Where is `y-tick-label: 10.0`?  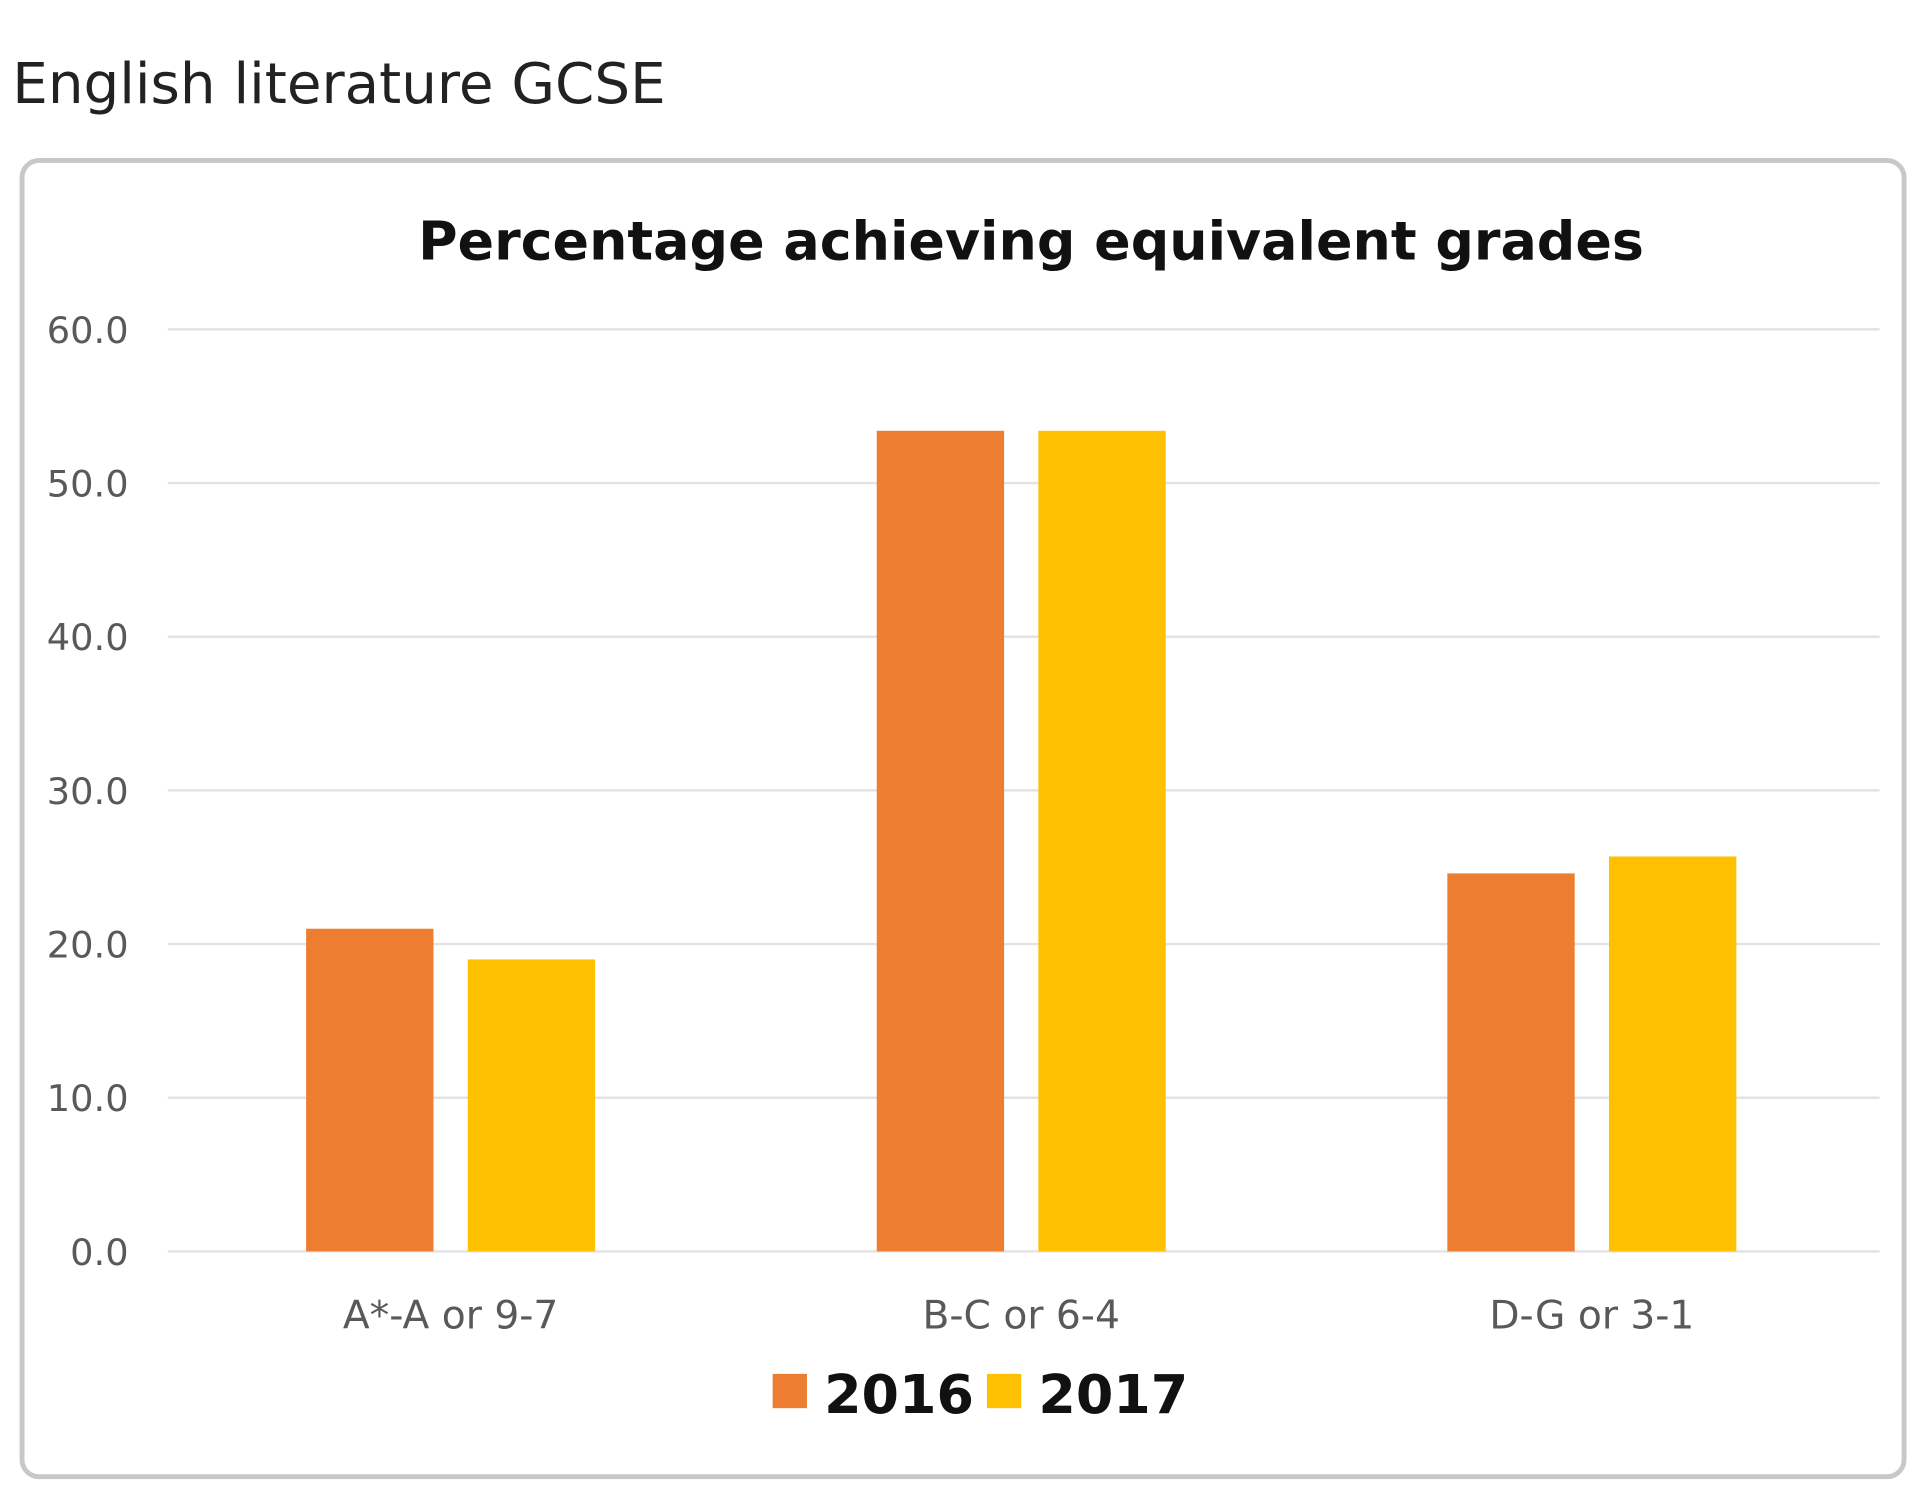 y-tick-label: 10.0 is located at coordinates (88, 1098).